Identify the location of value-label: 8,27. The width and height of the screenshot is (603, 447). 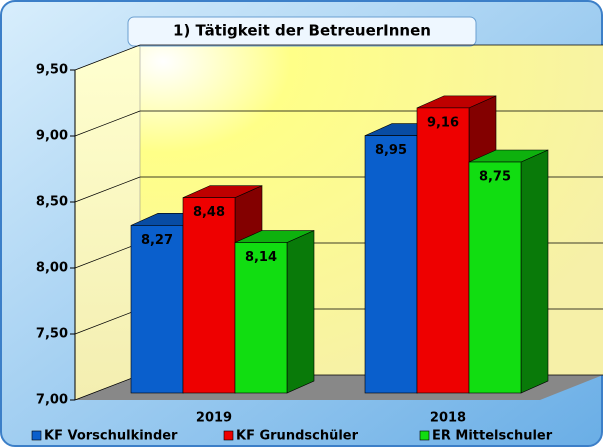
(157, 240).